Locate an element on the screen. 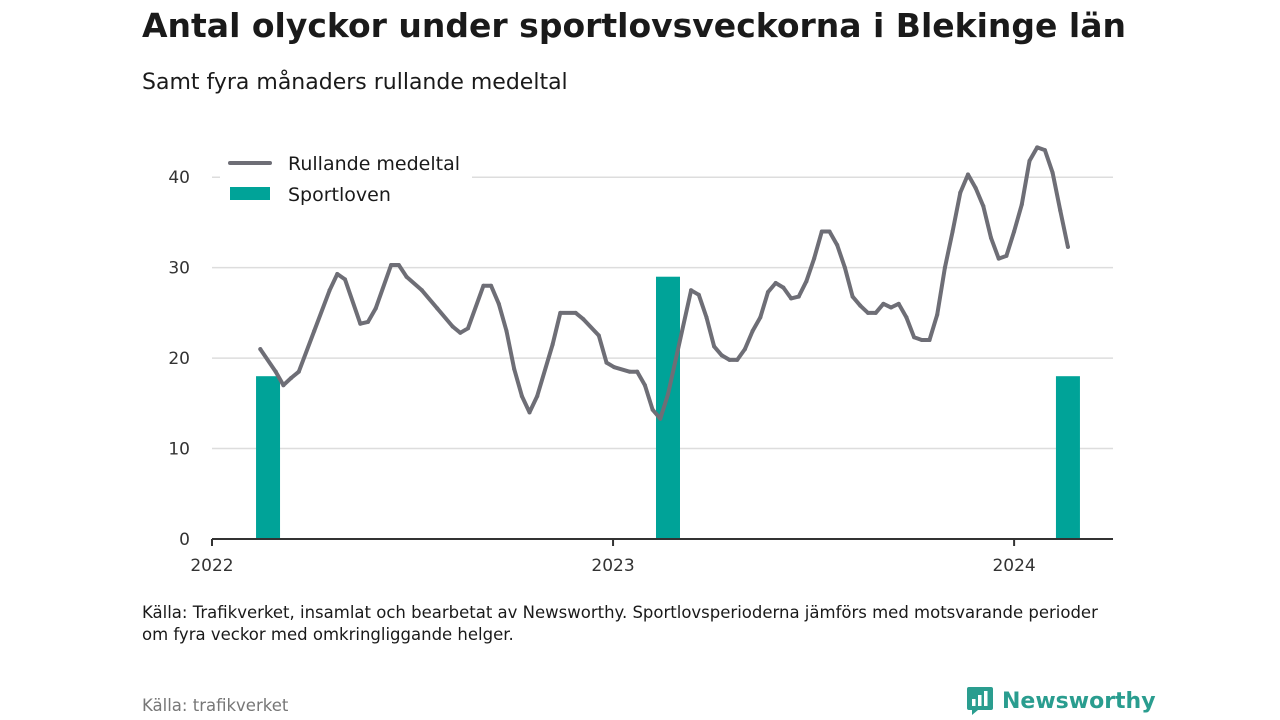 The height and width of the screenshot is (720, 1280). y-tick-label: 20 is located at coordinates (179, 359).